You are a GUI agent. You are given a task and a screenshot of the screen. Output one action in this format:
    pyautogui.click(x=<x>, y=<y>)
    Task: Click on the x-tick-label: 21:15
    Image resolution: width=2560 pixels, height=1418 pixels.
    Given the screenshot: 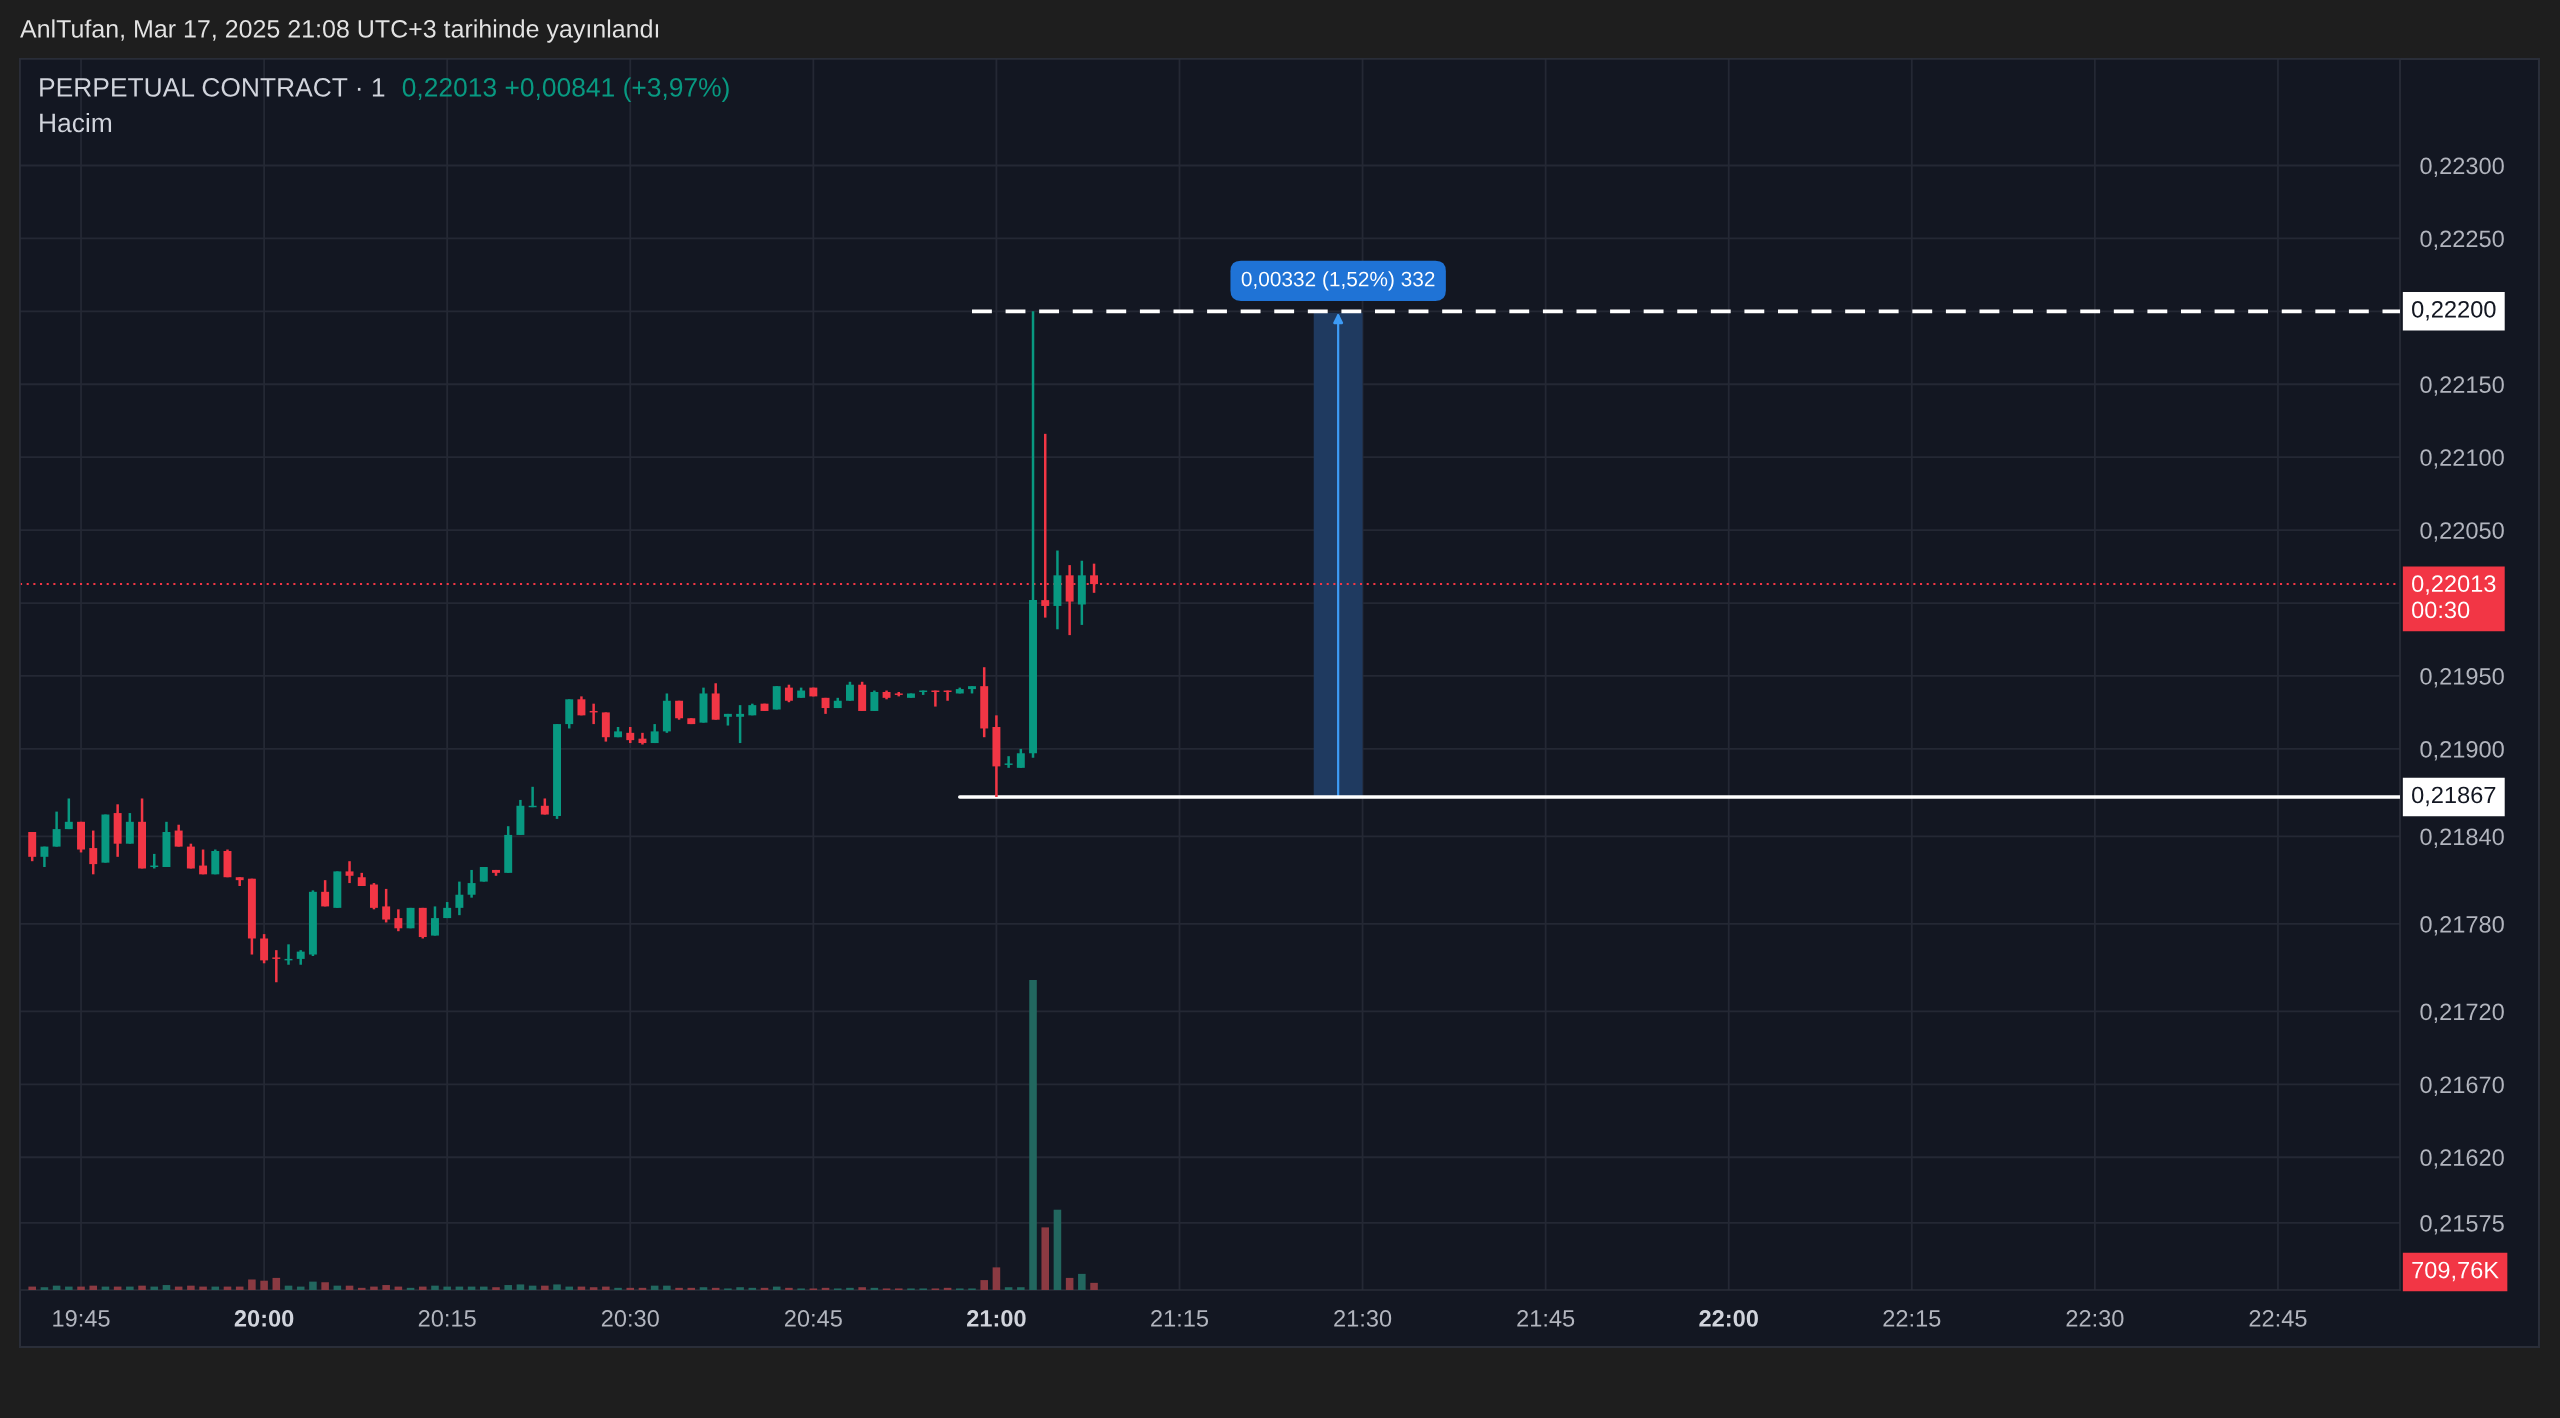 What is the action you would take?
    pyautogui.click(x=1180, y=1318)
    